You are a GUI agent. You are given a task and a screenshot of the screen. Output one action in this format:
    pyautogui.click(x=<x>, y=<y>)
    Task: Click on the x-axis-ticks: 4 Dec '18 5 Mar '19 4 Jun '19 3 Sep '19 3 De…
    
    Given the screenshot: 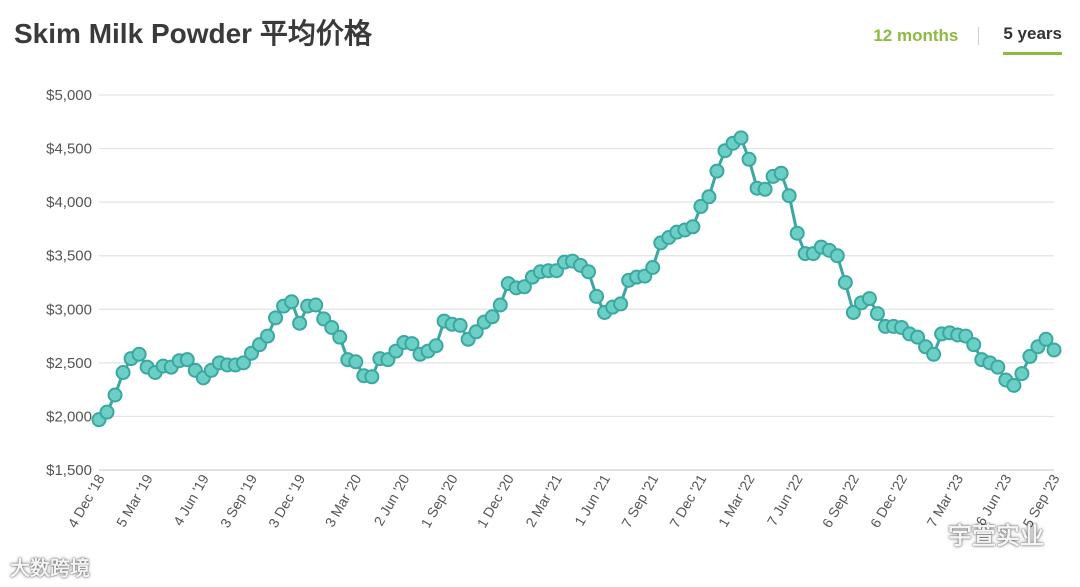 What is the action you would take?
    pyautogui.click(x=563, y=500)
    